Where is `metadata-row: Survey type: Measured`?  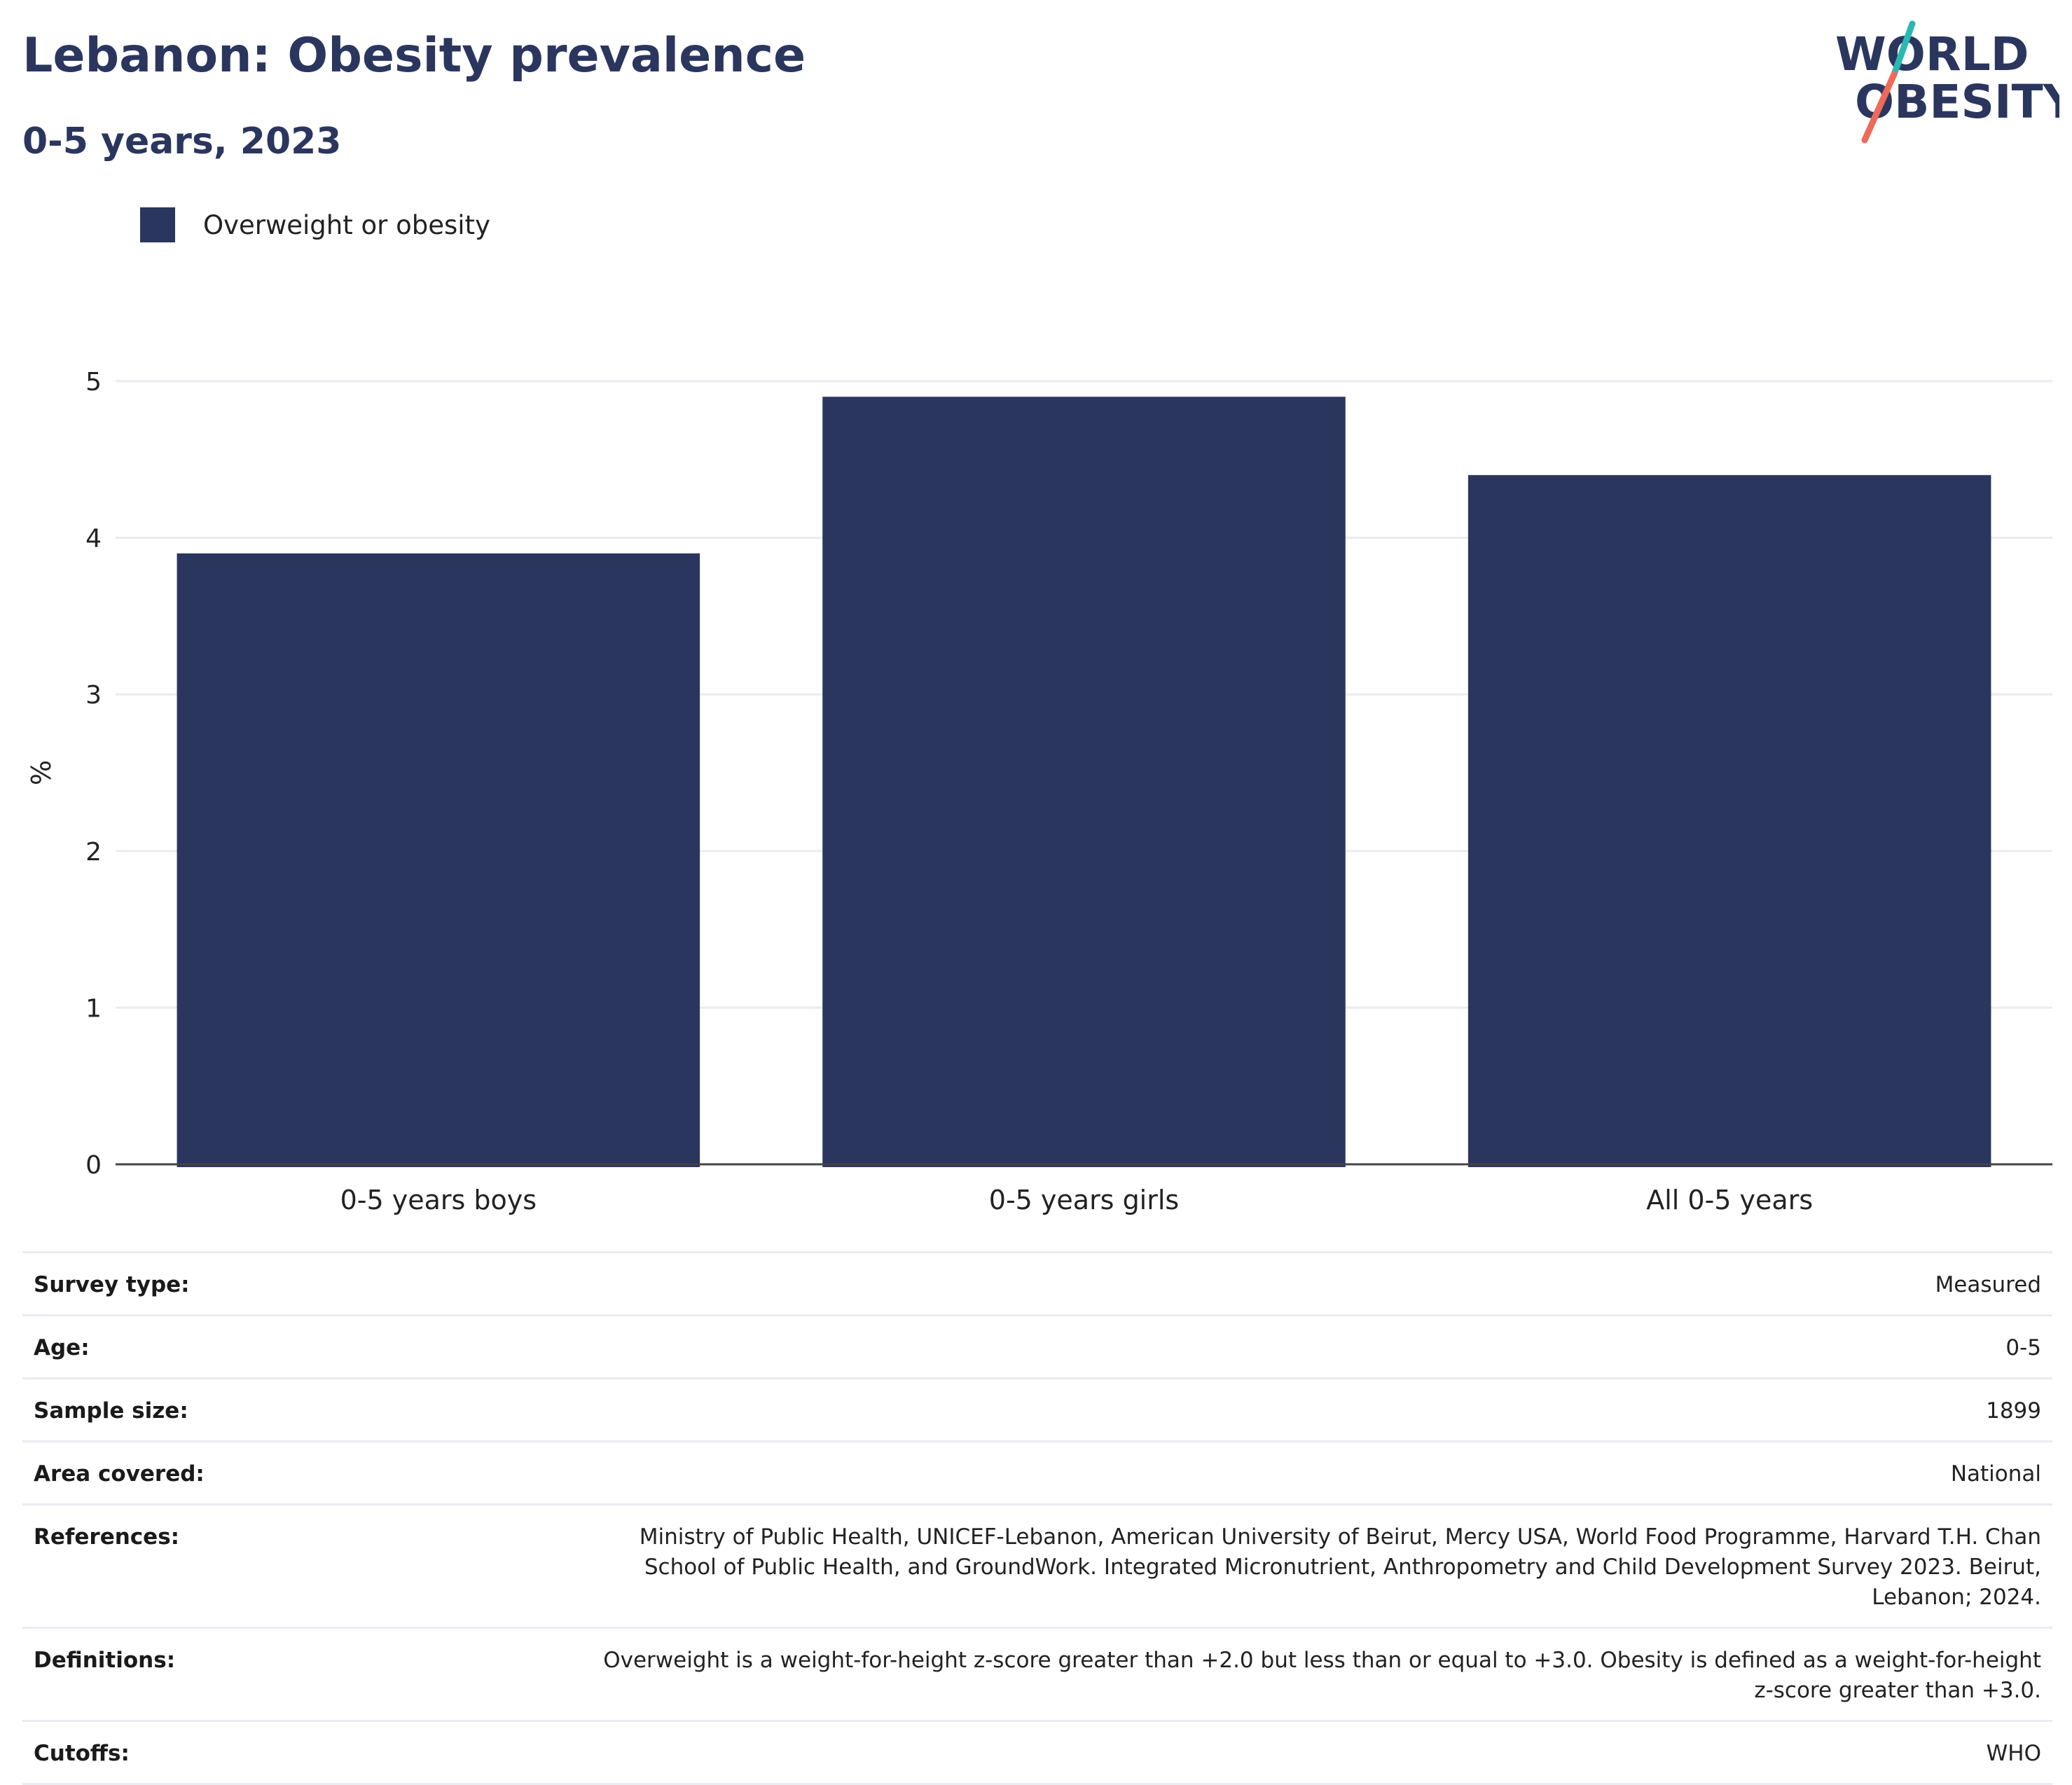
metadata-row: Survey type: Measured is located at coordinates (1037, 1282).